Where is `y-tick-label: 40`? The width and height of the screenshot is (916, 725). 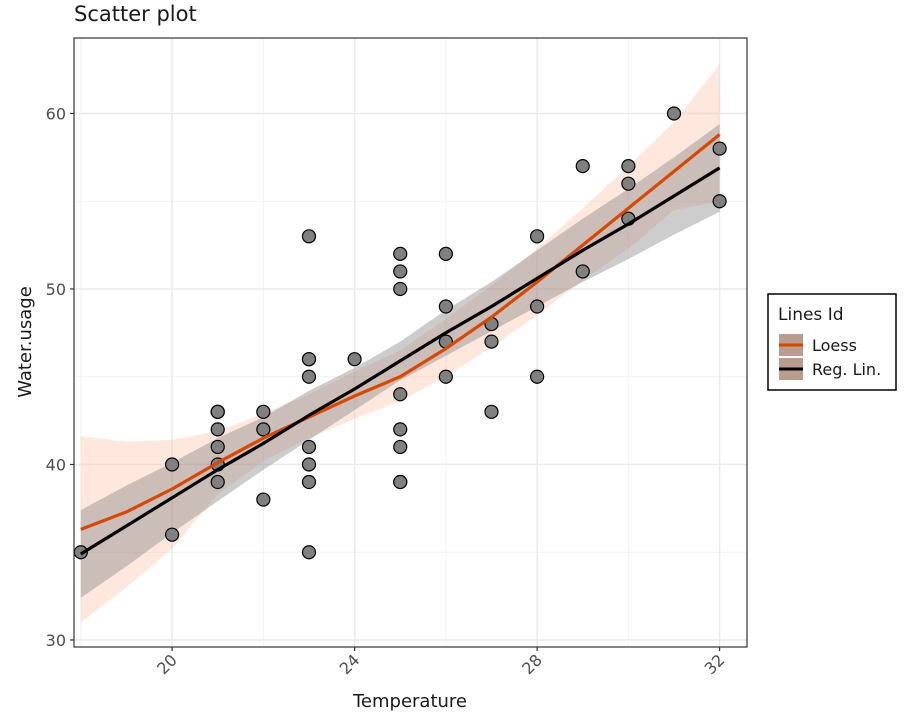
y-tick-label: 40 is located at coordinates (56, 464).